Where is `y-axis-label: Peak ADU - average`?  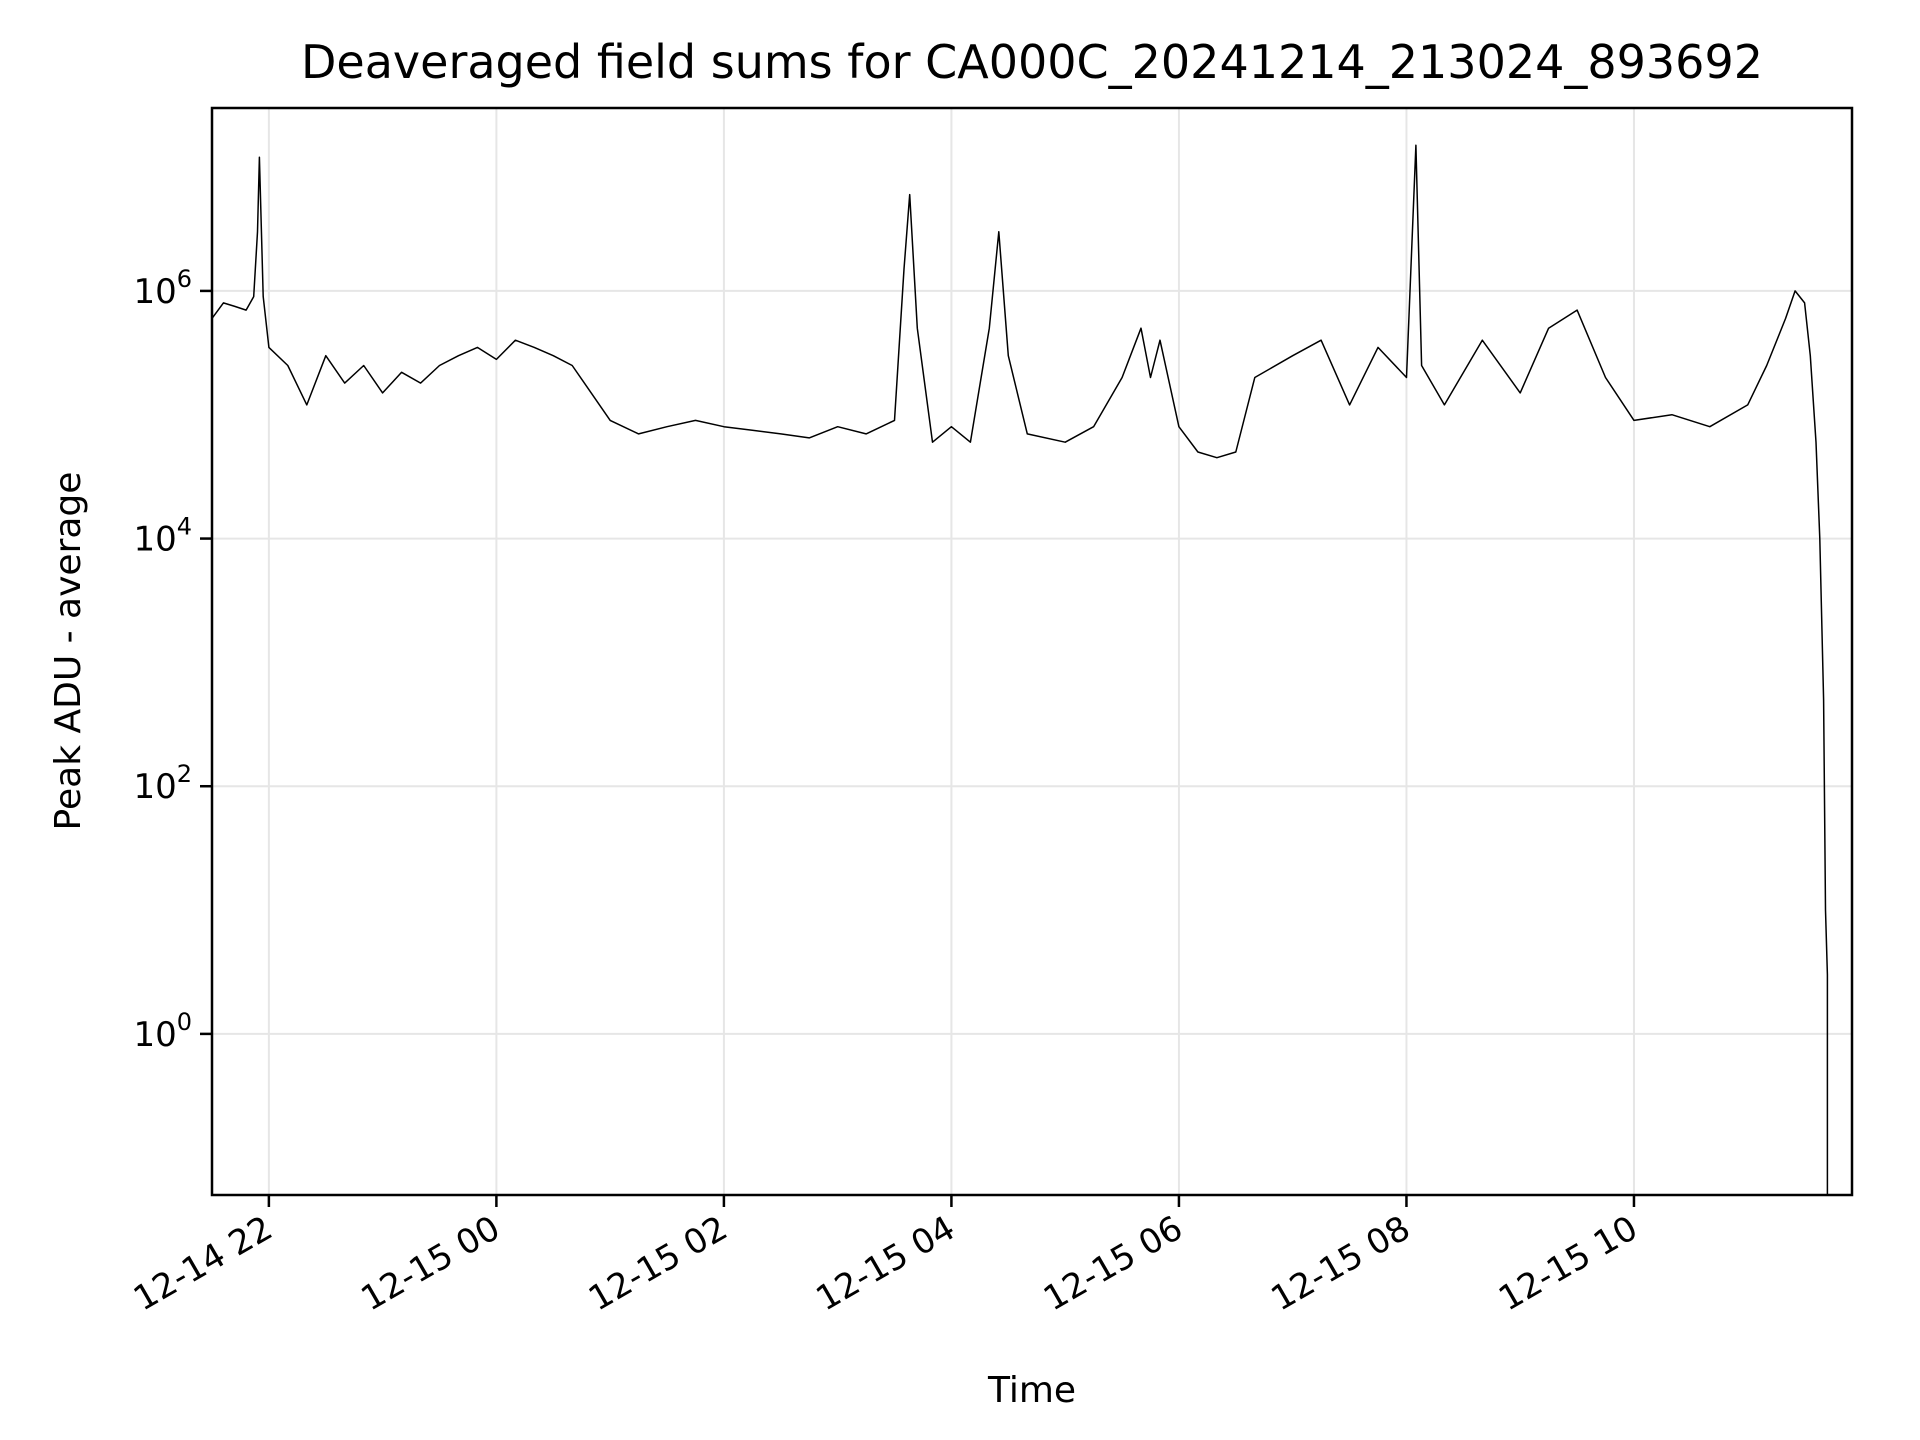 y-axis-label: Peak ADU - average is located at coordinates (68, 651).